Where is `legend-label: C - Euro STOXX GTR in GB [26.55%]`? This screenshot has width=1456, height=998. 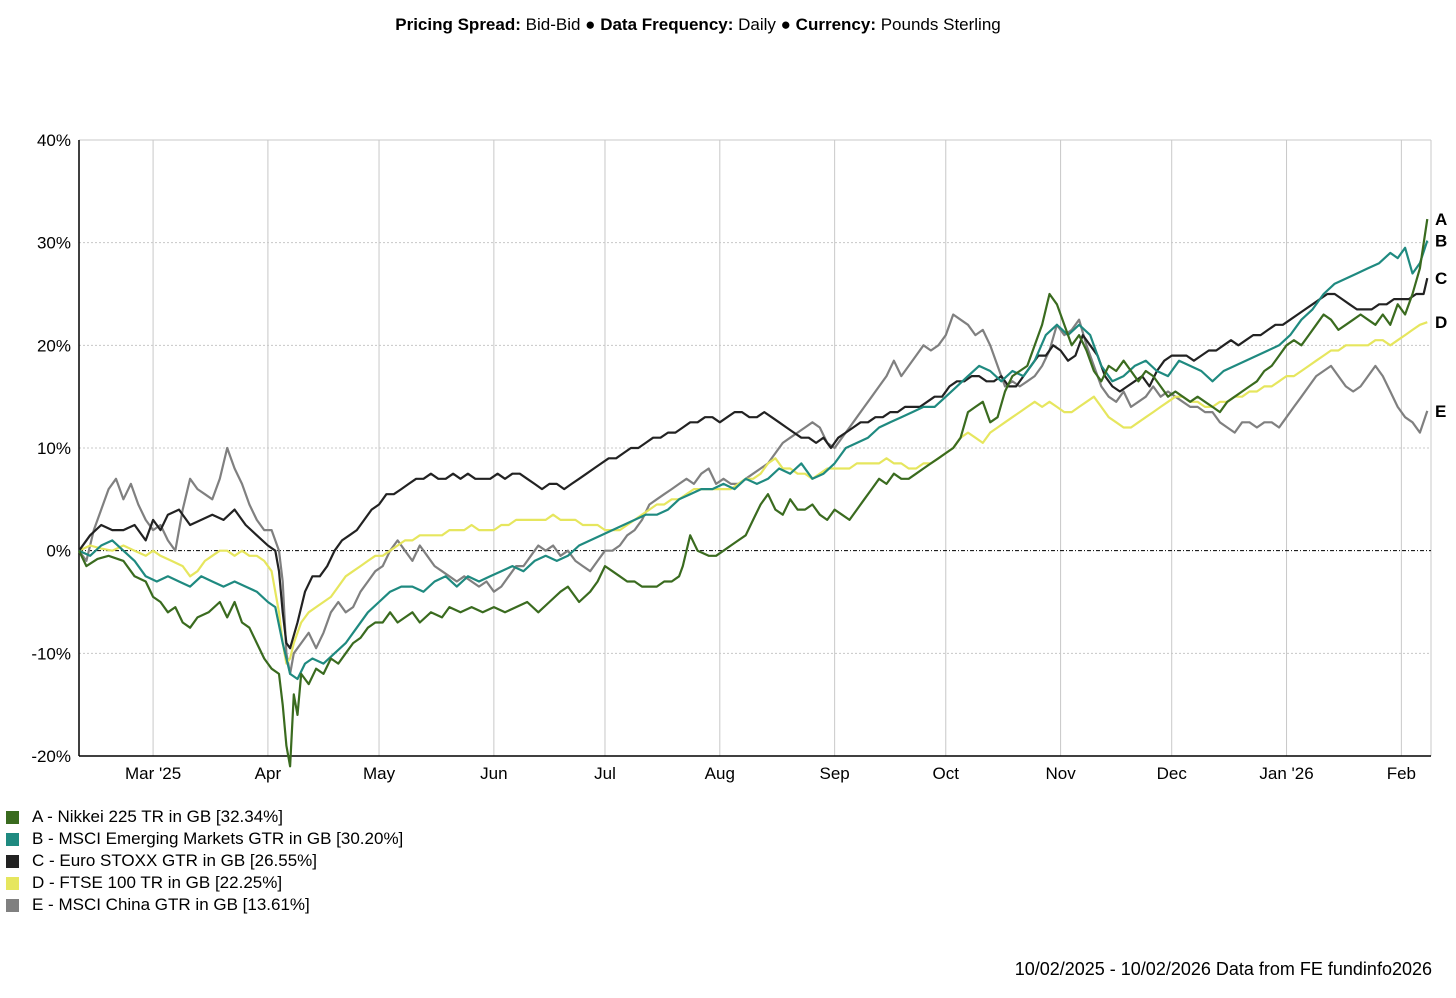
legend-label: C - Euro STOXX GTR in GB [26.55%] is located at coordinates (175, 860).